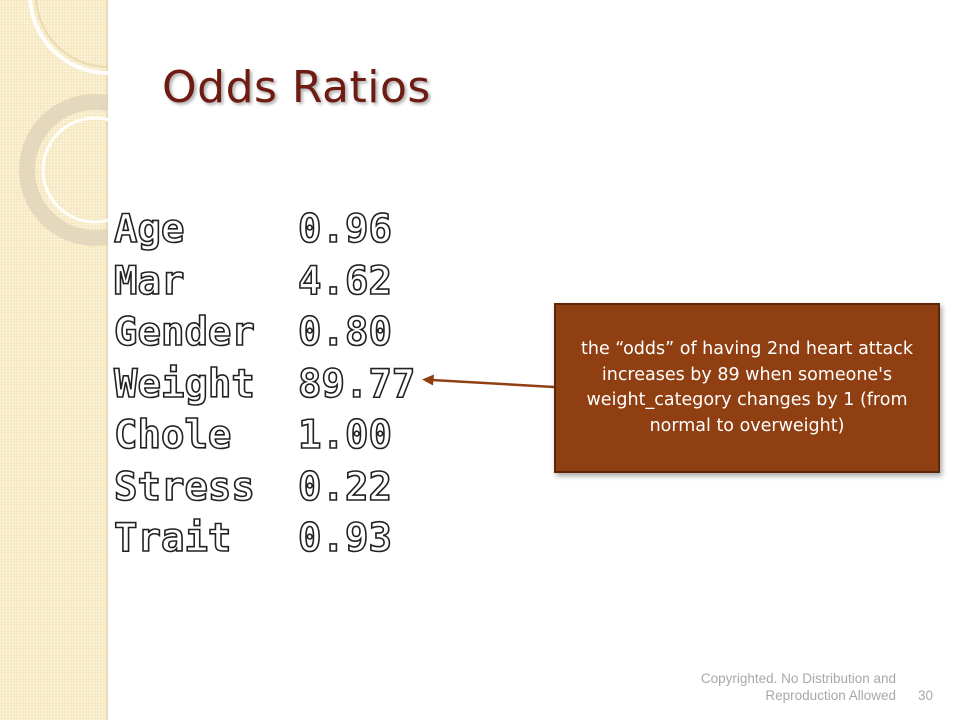 The height and width of the screenshot is (720, 960). I want to click on ratio-row-weight: Weight 89.77, so click(275, 385).